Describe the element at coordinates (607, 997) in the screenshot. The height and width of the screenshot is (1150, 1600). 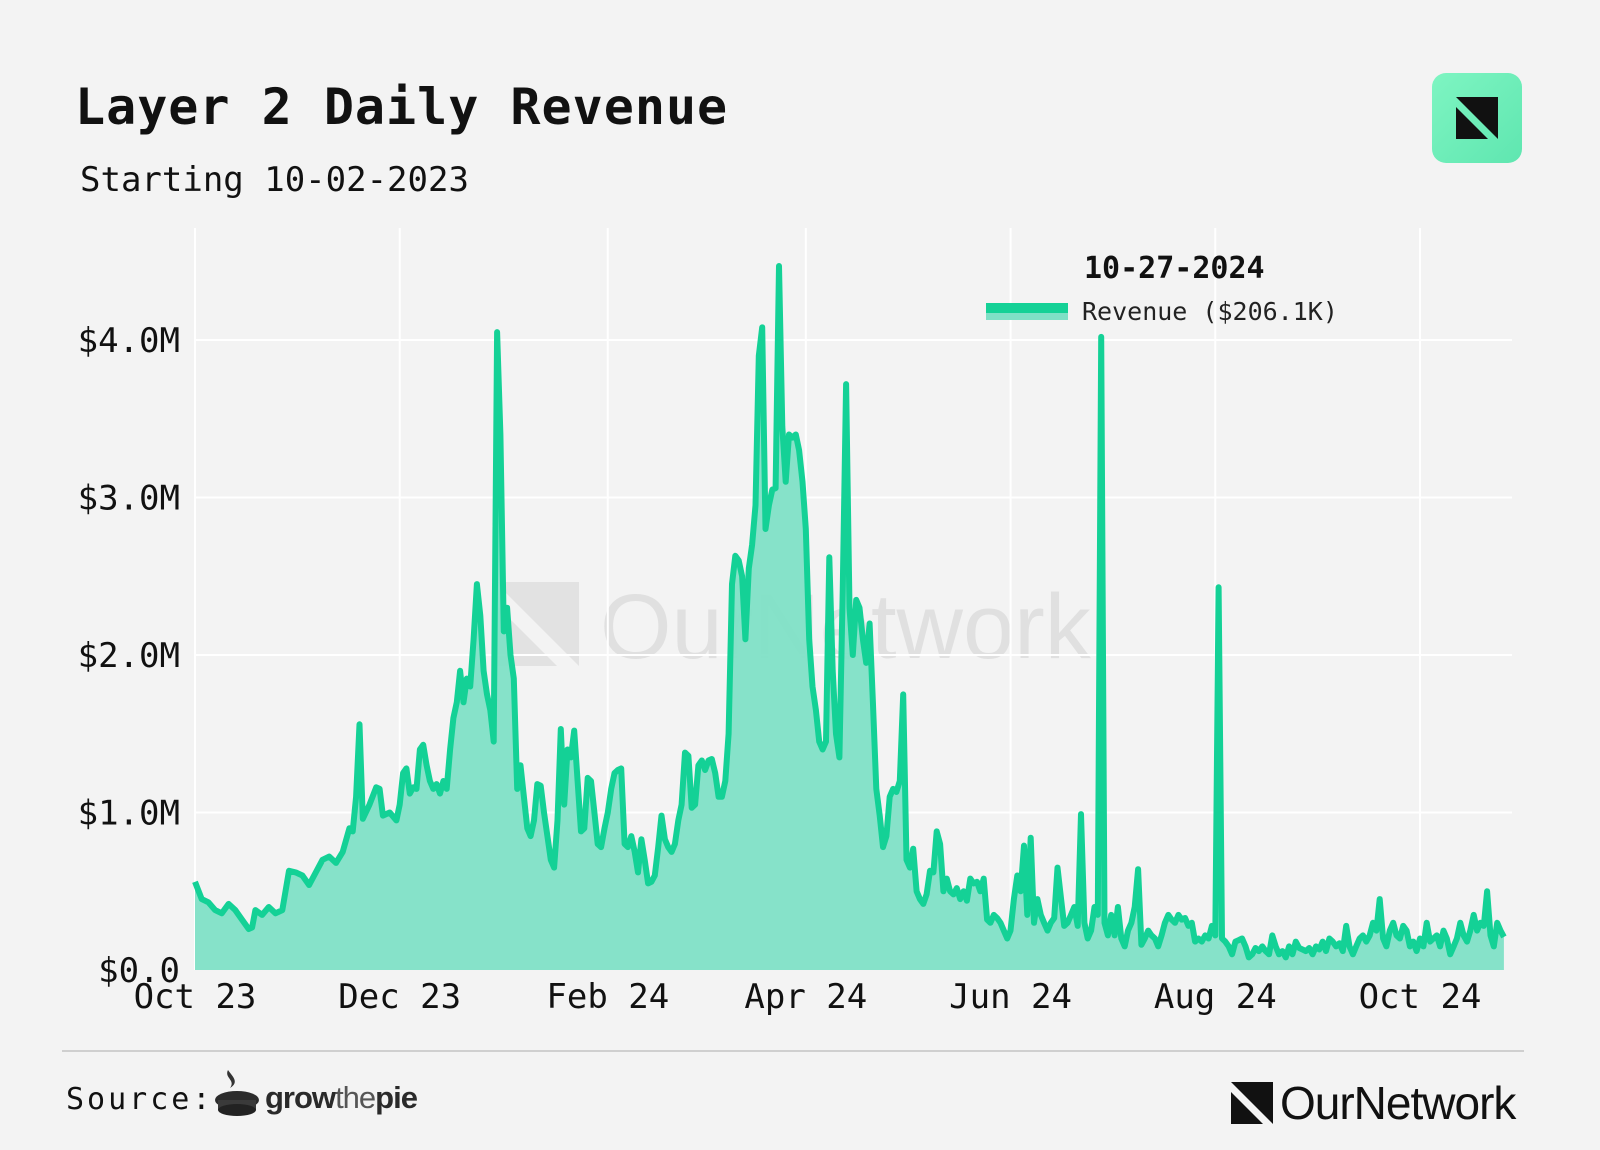
I see `x-tick-label: Feb 24` at that location.